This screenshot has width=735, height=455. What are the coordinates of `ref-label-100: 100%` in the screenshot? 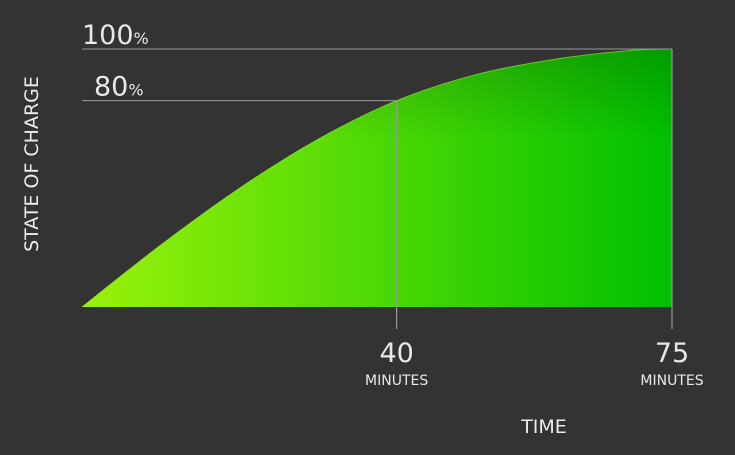 It's located at (115, 35).